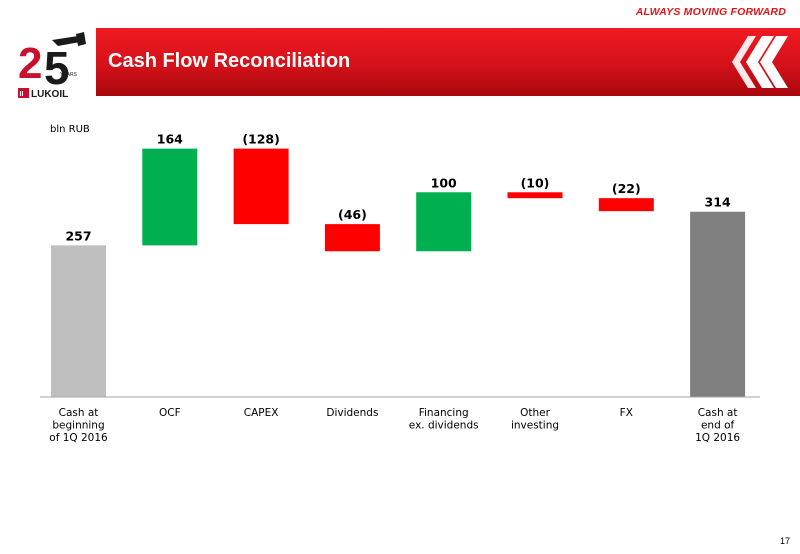  What do you see at coordinates (352, 214) in the screenshot?
I see `data-label-3: (46)` at bounding box center [352, 214].